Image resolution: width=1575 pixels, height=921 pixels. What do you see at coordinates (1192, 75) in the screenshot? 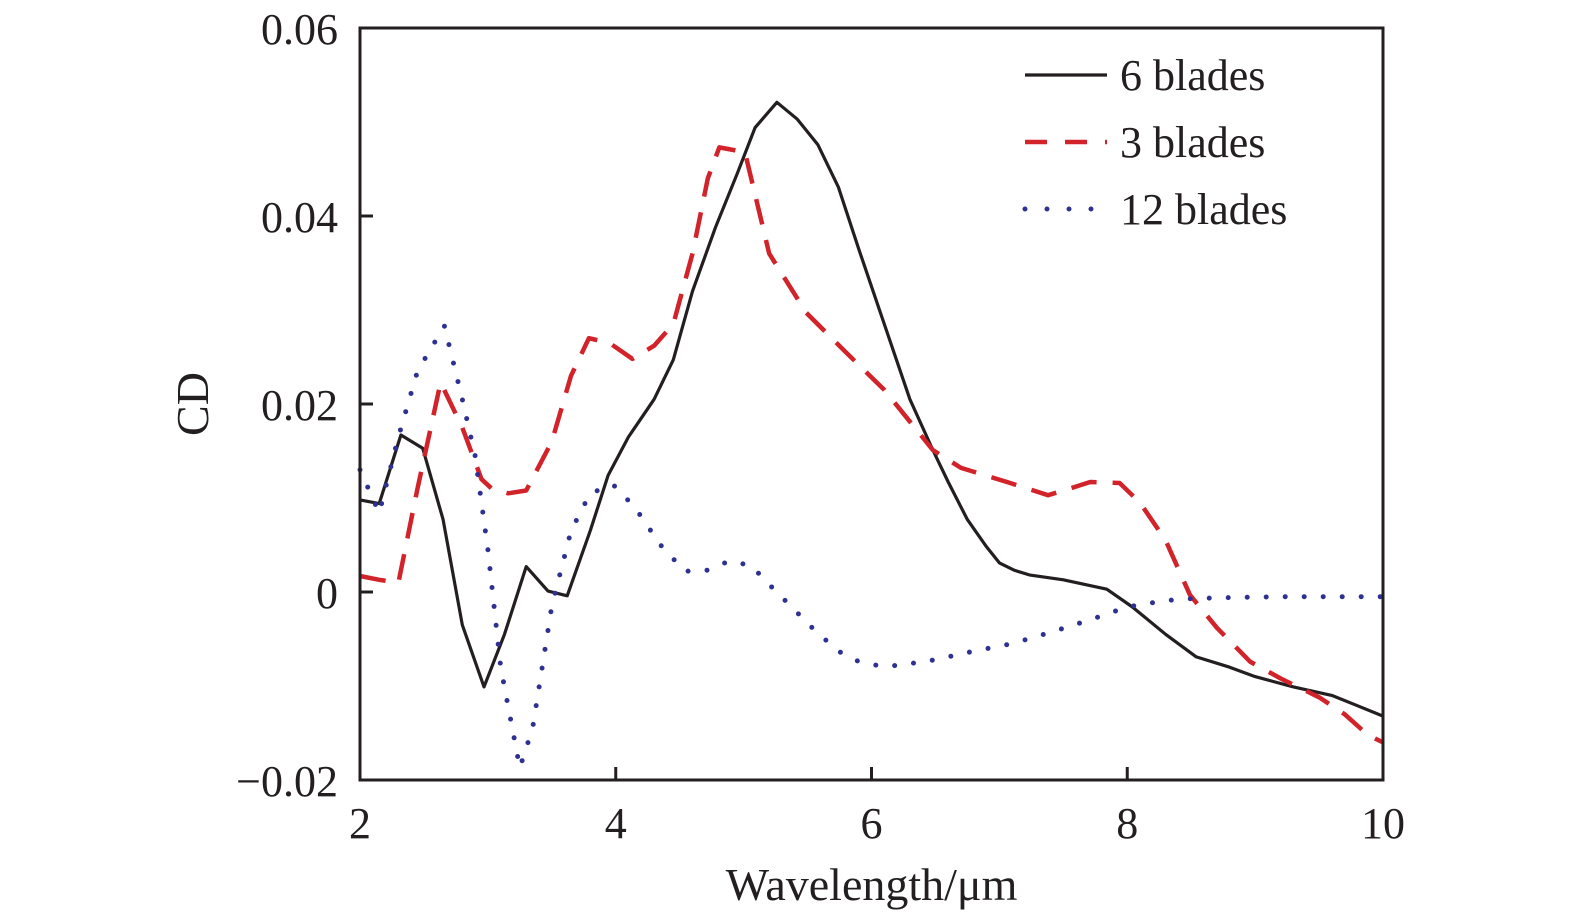
I see `legend-label: 6 blades` at bounding box center [1192, 75].